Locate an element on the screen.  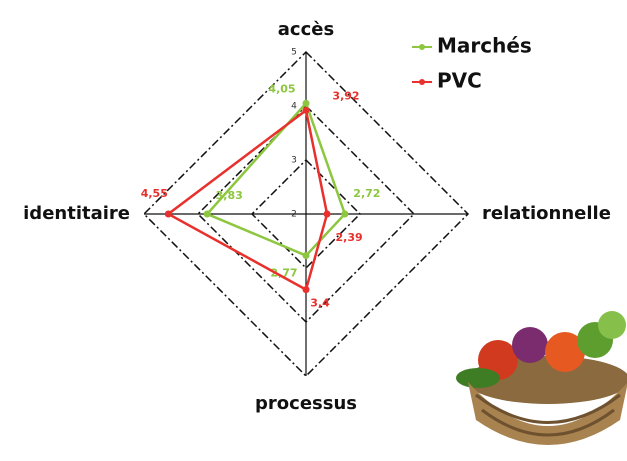
data-label: 2,39 is located at coordinates (348, 237).